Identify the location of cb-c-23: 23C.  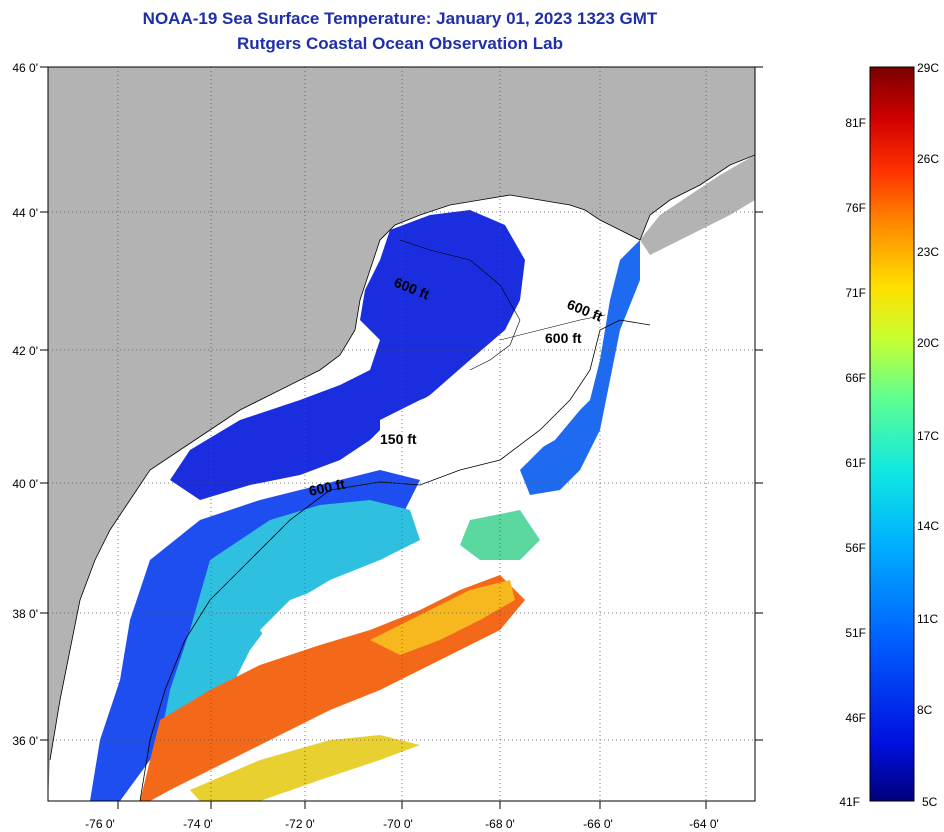
(928, 252).